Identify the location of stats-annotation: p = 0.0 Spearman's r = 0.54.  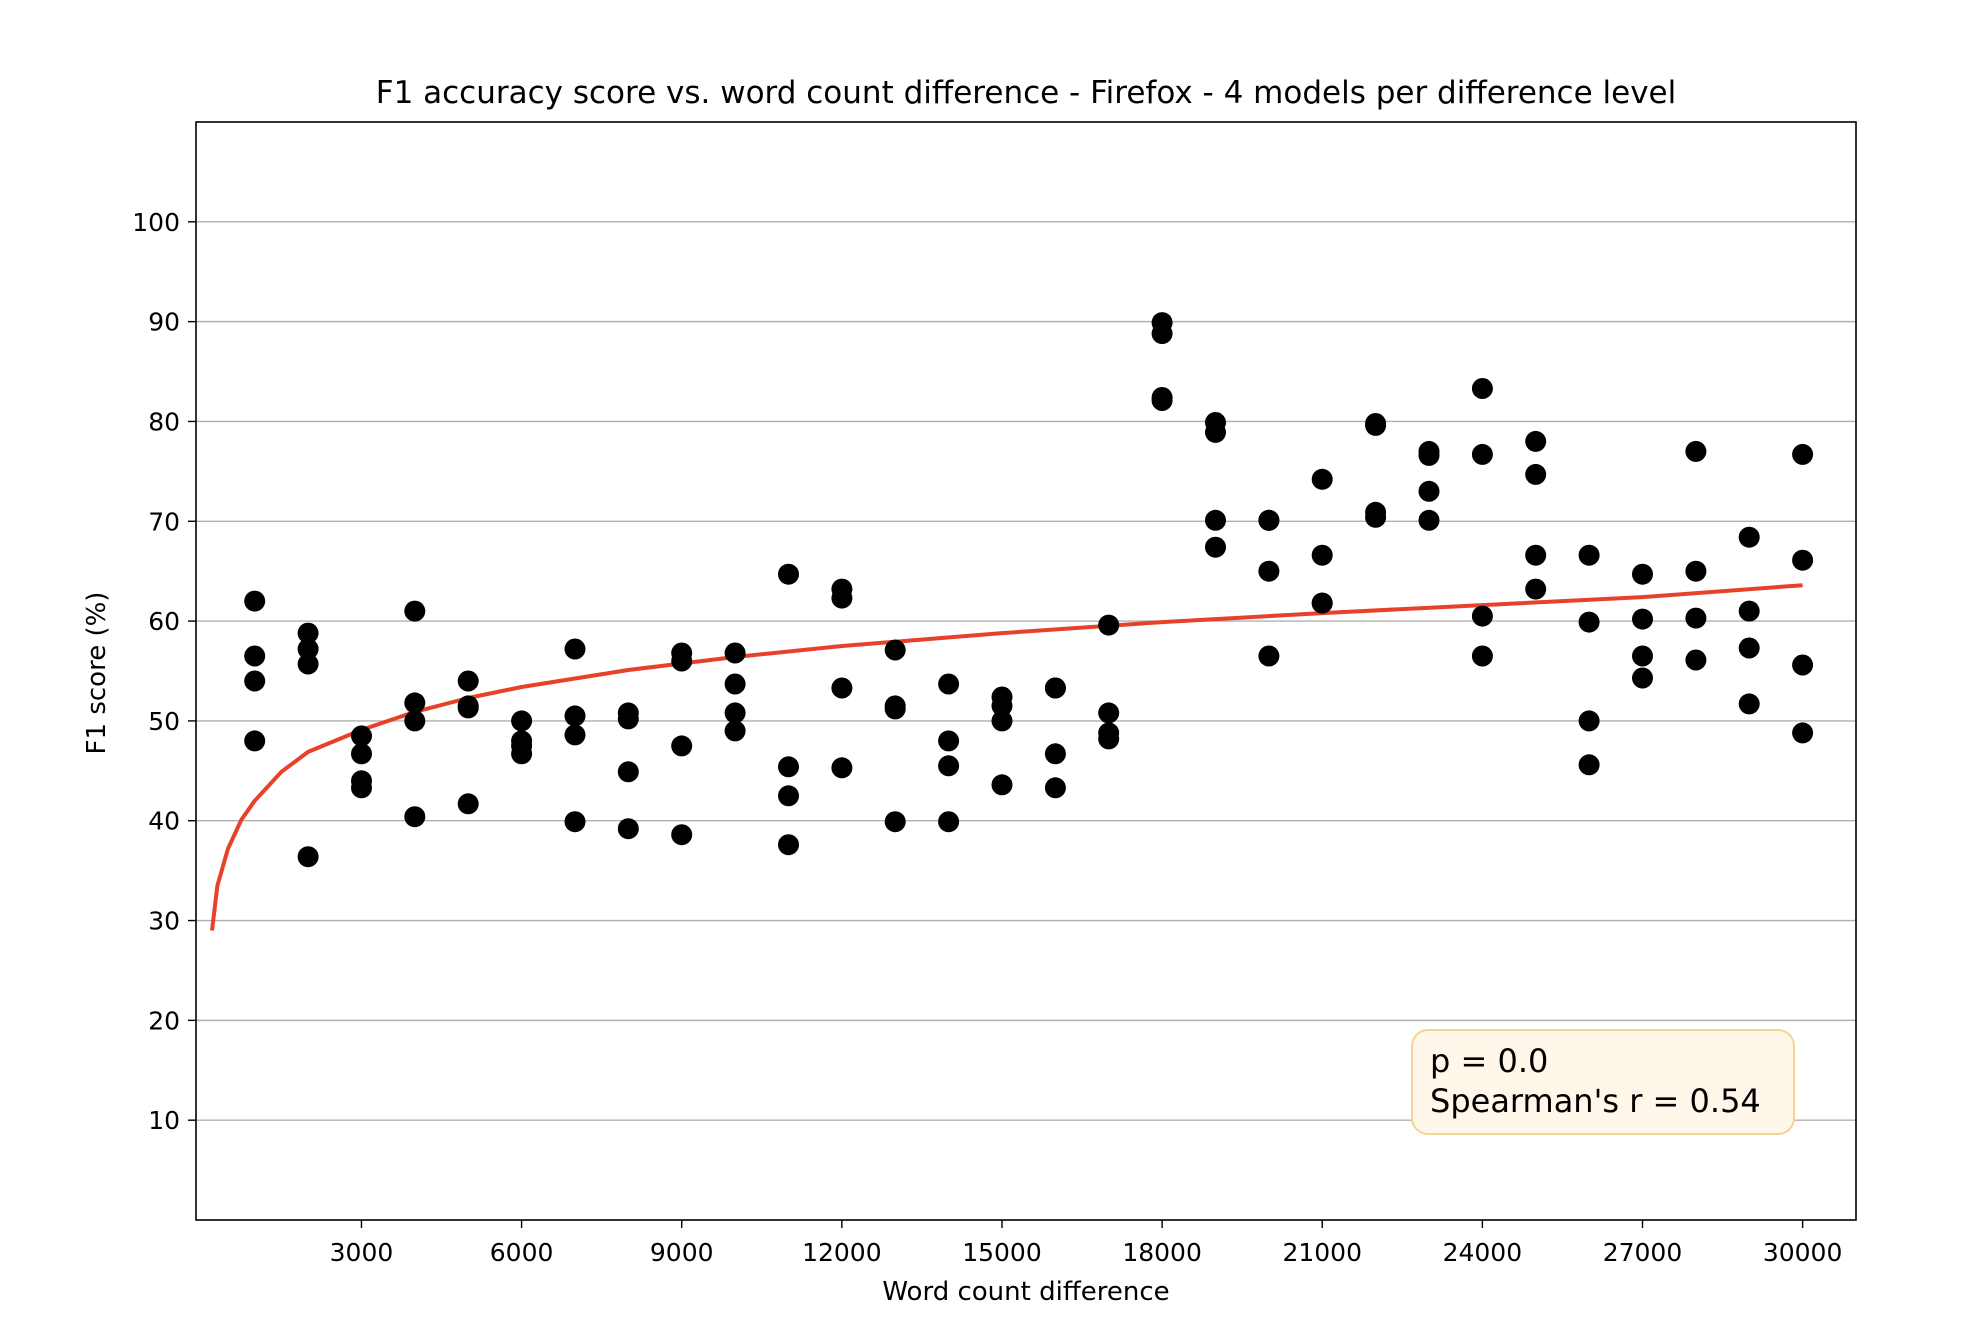
(1603, 1082).